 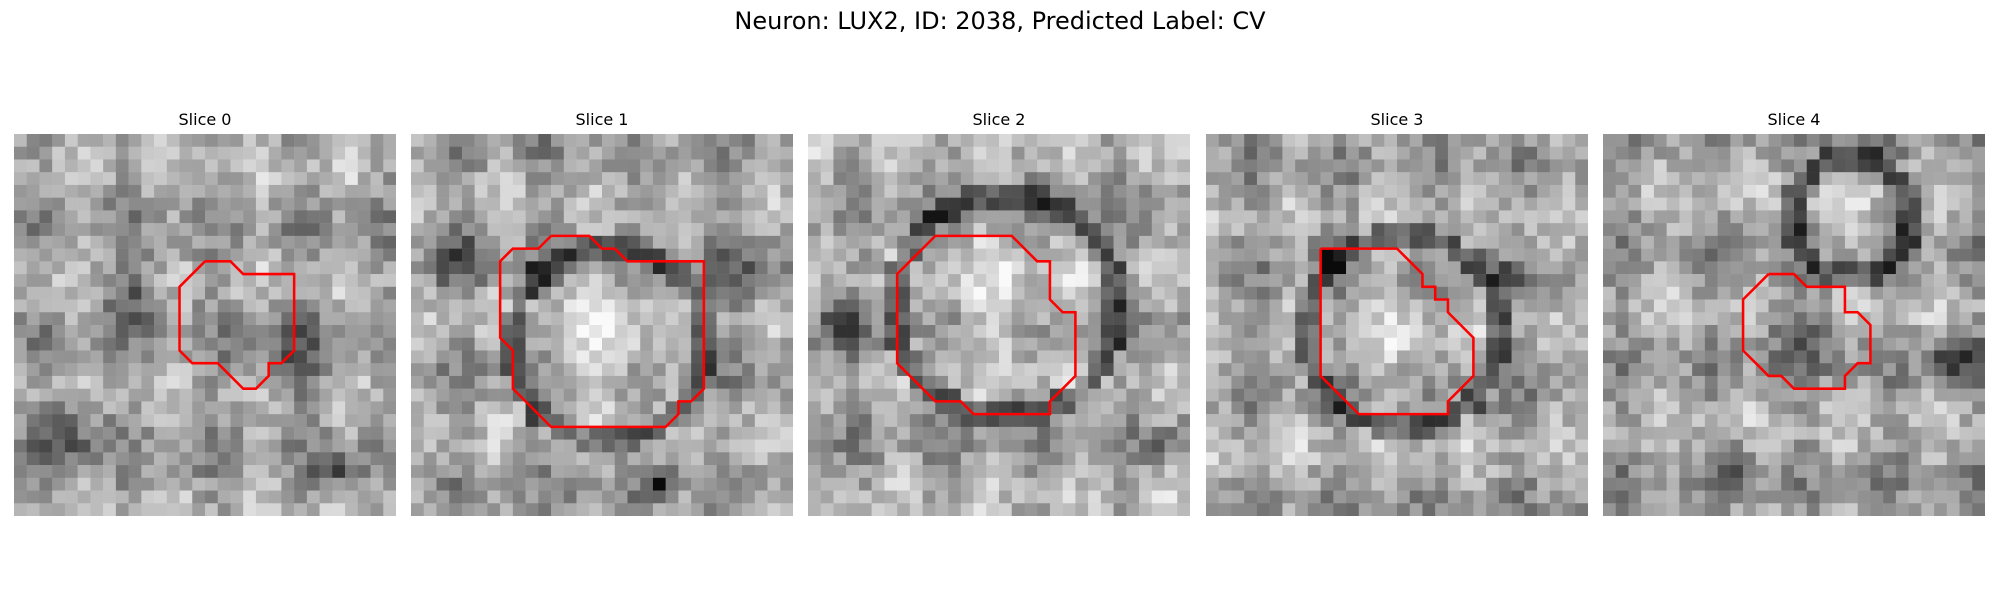 What do you see at coordinates (205, 119) in the screenshot?
I see `panel-title: Slice 0` at bounding box center [205, 119].